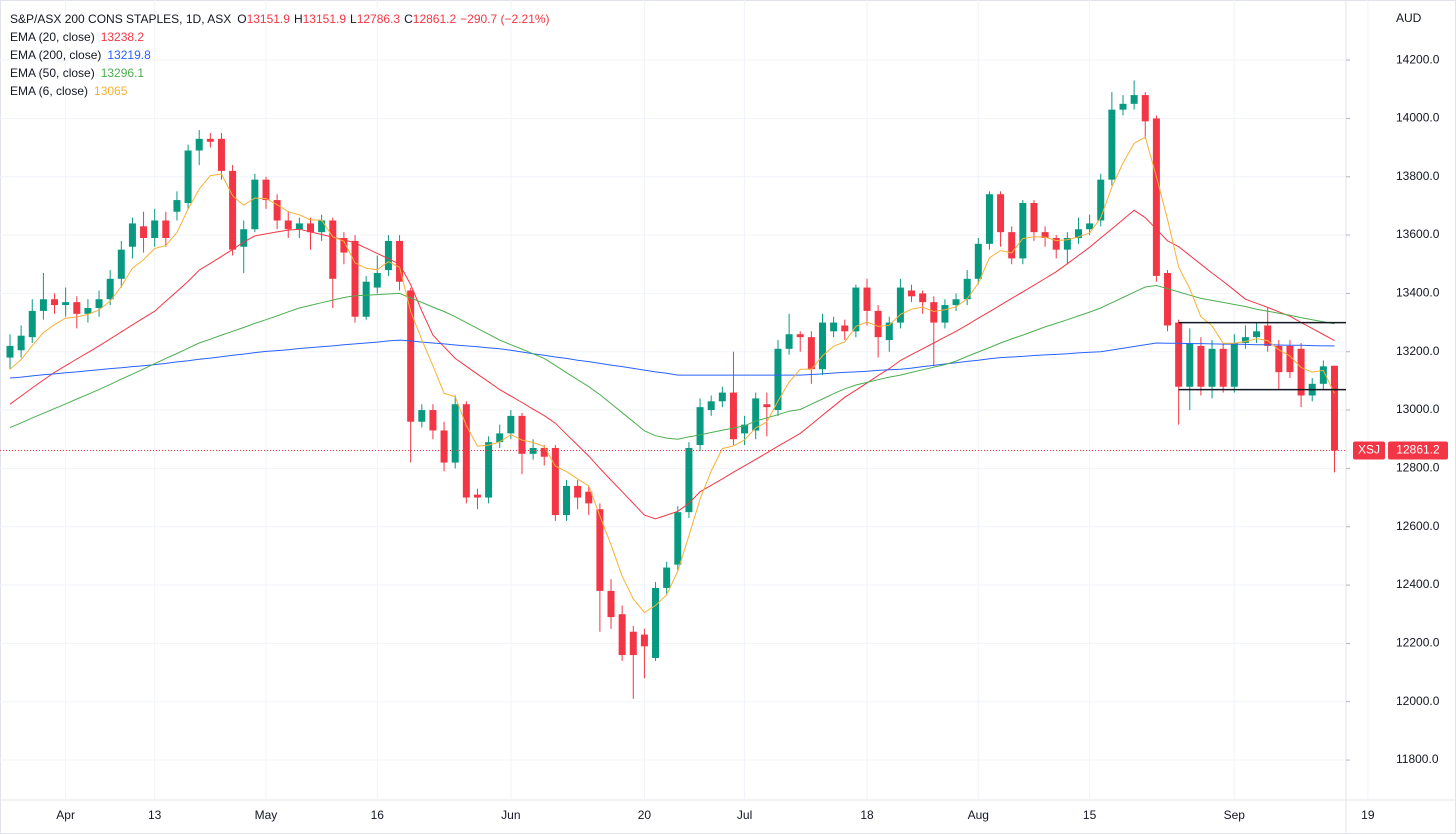 The image size is (1456, 834). What do you see at coordinates (1418, 643) in the screenshot?
I see `y-tick-label: 12200.0` at bounding box center [1418, 643].